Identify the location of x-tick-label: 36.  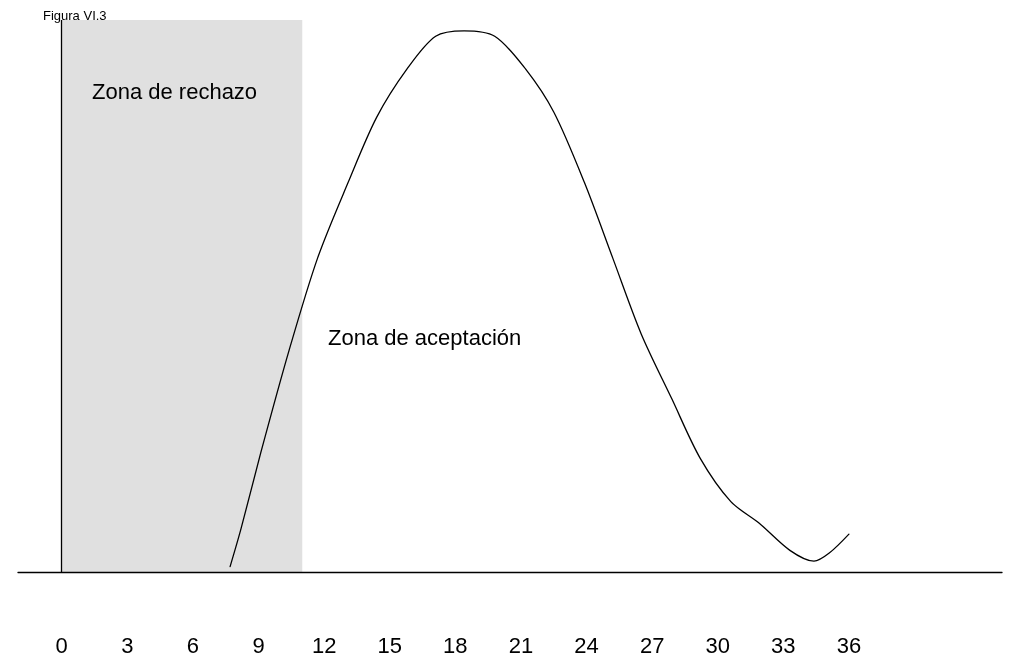
(849, 645).